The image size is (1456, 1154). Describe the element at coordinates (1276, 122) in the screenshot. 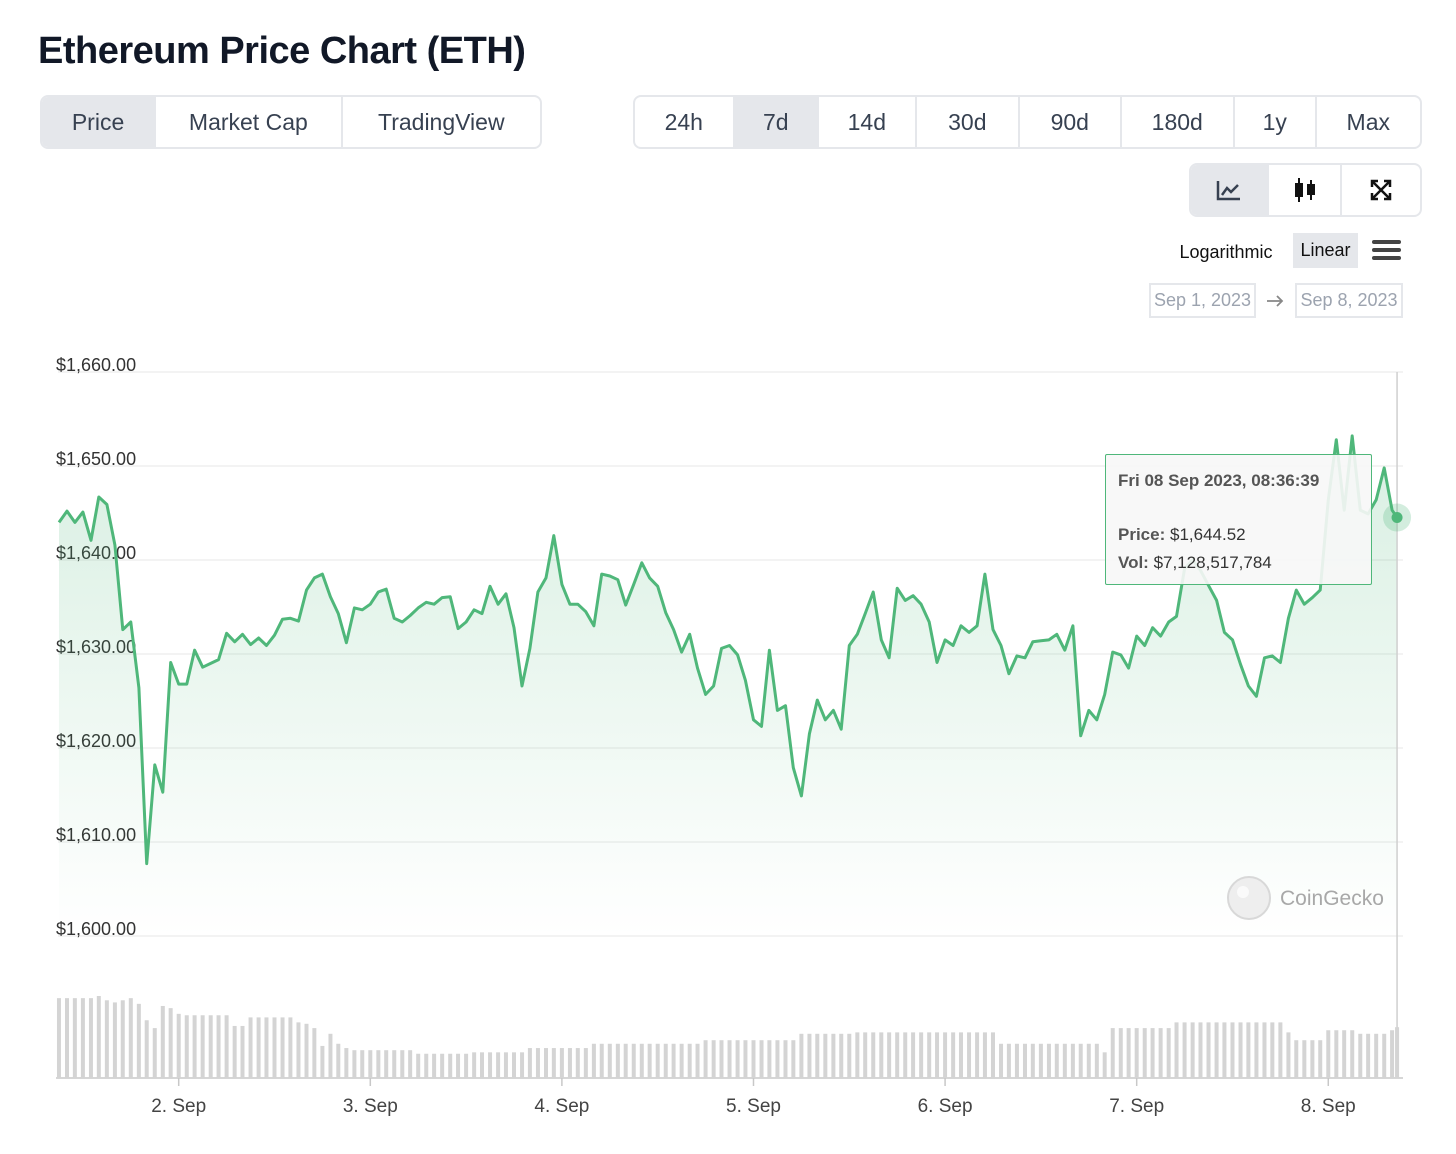

I see `range-button: 1y` at that location.